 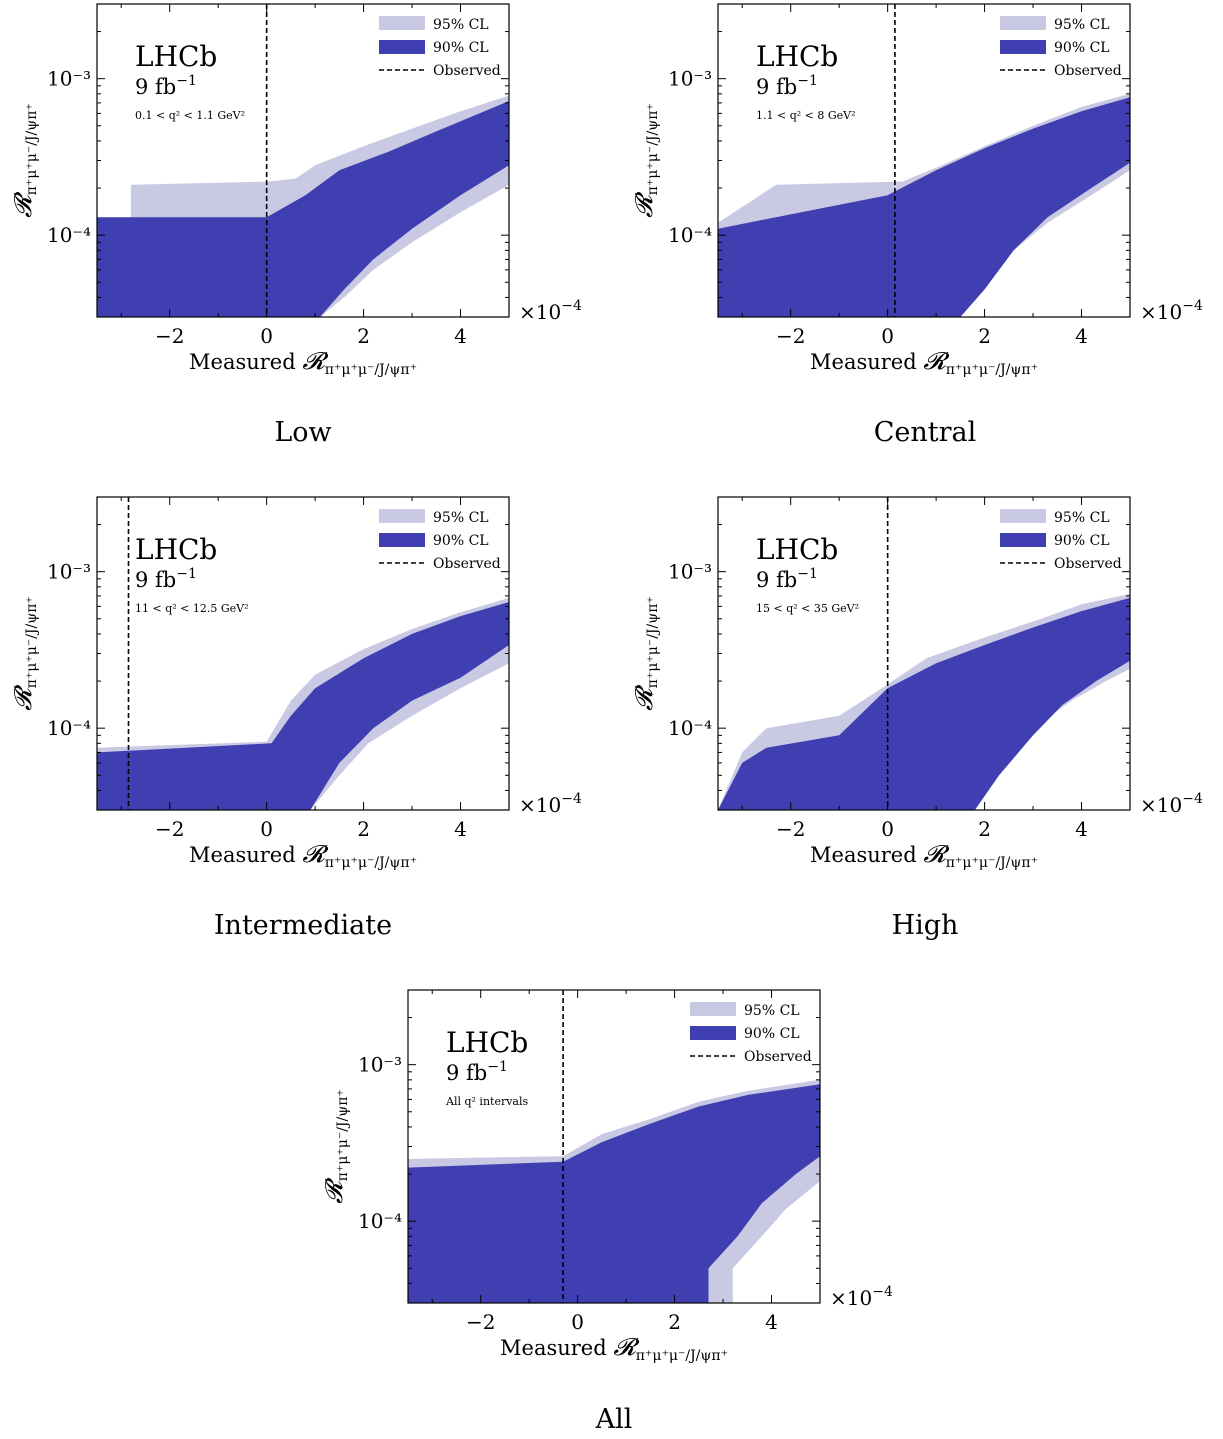 What do you see at coordinates (303, 432) in the screenshot?
I see `caption-low: Low` at bounding box center [303, 432].